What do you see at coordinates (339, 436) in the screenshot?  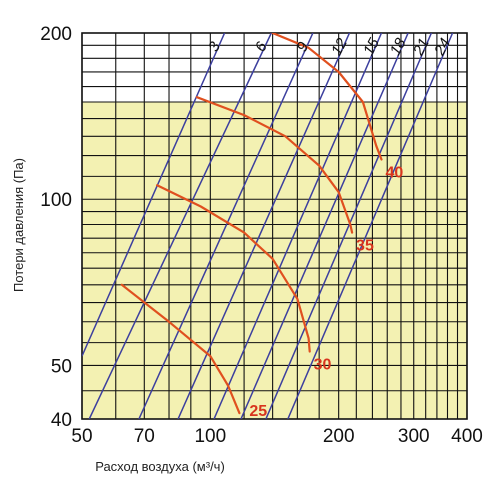 I see `x-tick-label: 200` at bounding box center [339, 436].